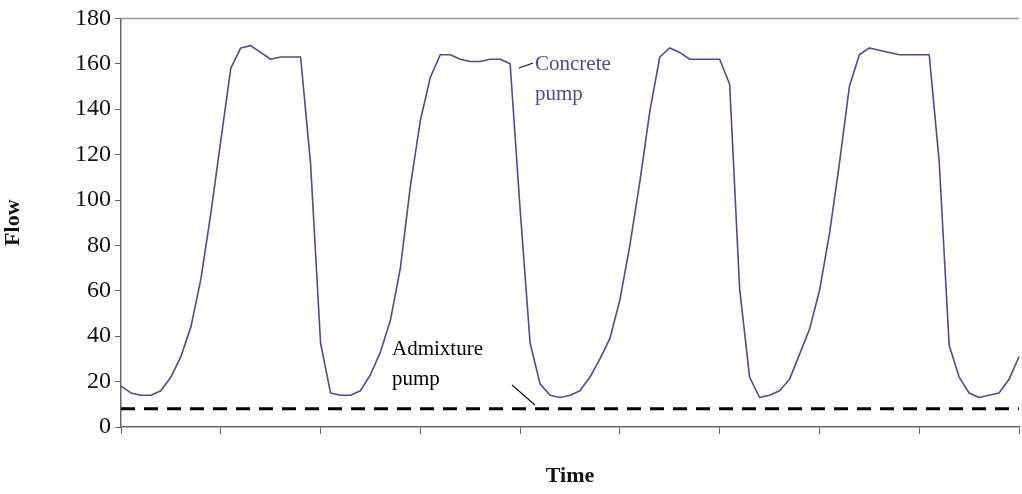 Image resolution: width=1022 pixels, height=494 pixels. What do you see at coordinates (93, 152) in the screenshot?
I see `y-tick-label: 120` at bounding box center [93, 152].